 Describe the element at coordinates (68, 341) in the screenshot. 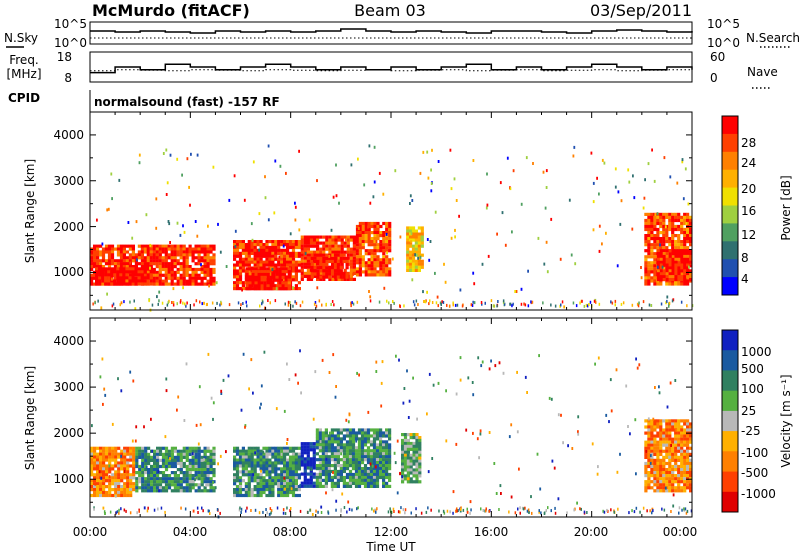

I see `vel-ytick-4000: 4000` at that location.